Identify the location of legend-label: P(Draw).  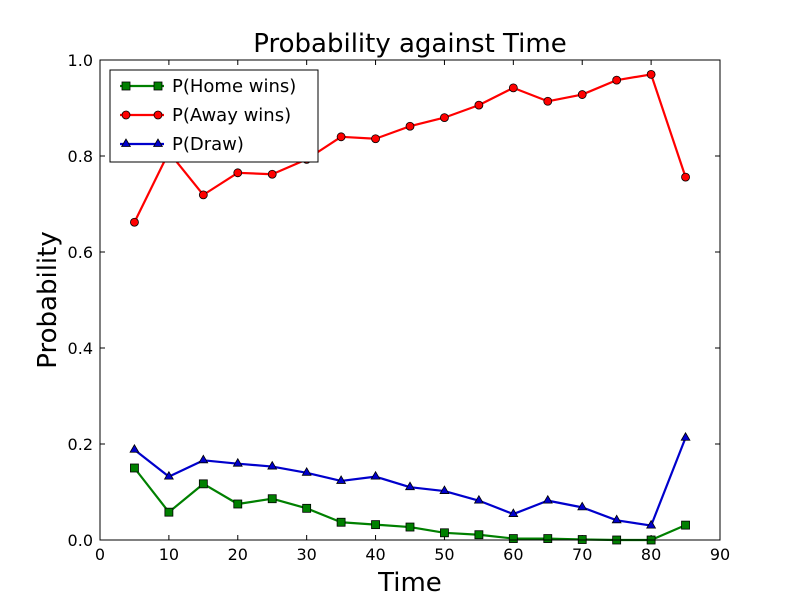
(208, 144).